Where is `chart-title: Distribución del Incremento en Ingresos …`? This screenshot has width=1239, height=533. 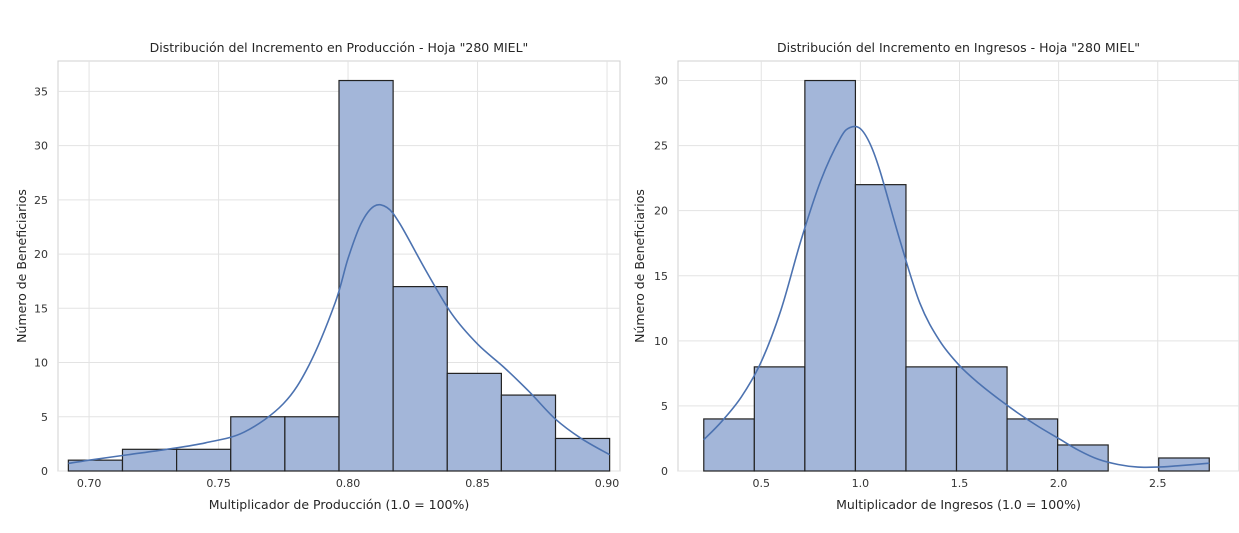 chart-title: Distribución del Incremento en Ingresos … is located at coordinates (958, 47).